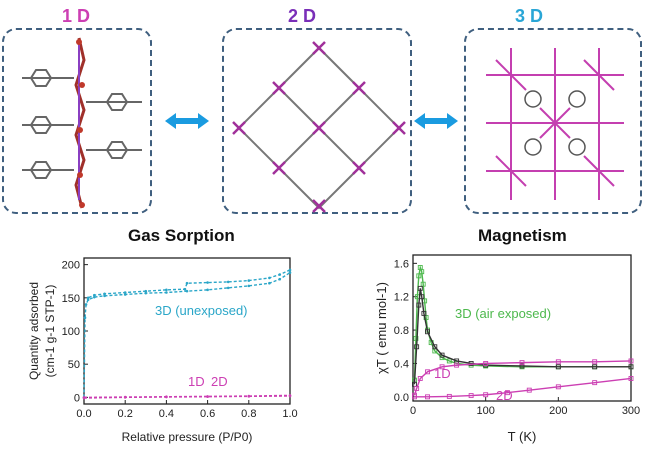  Describe the element at coordinates (555, 124) in the screenshot. I see `structure-3d-framework` at that location.